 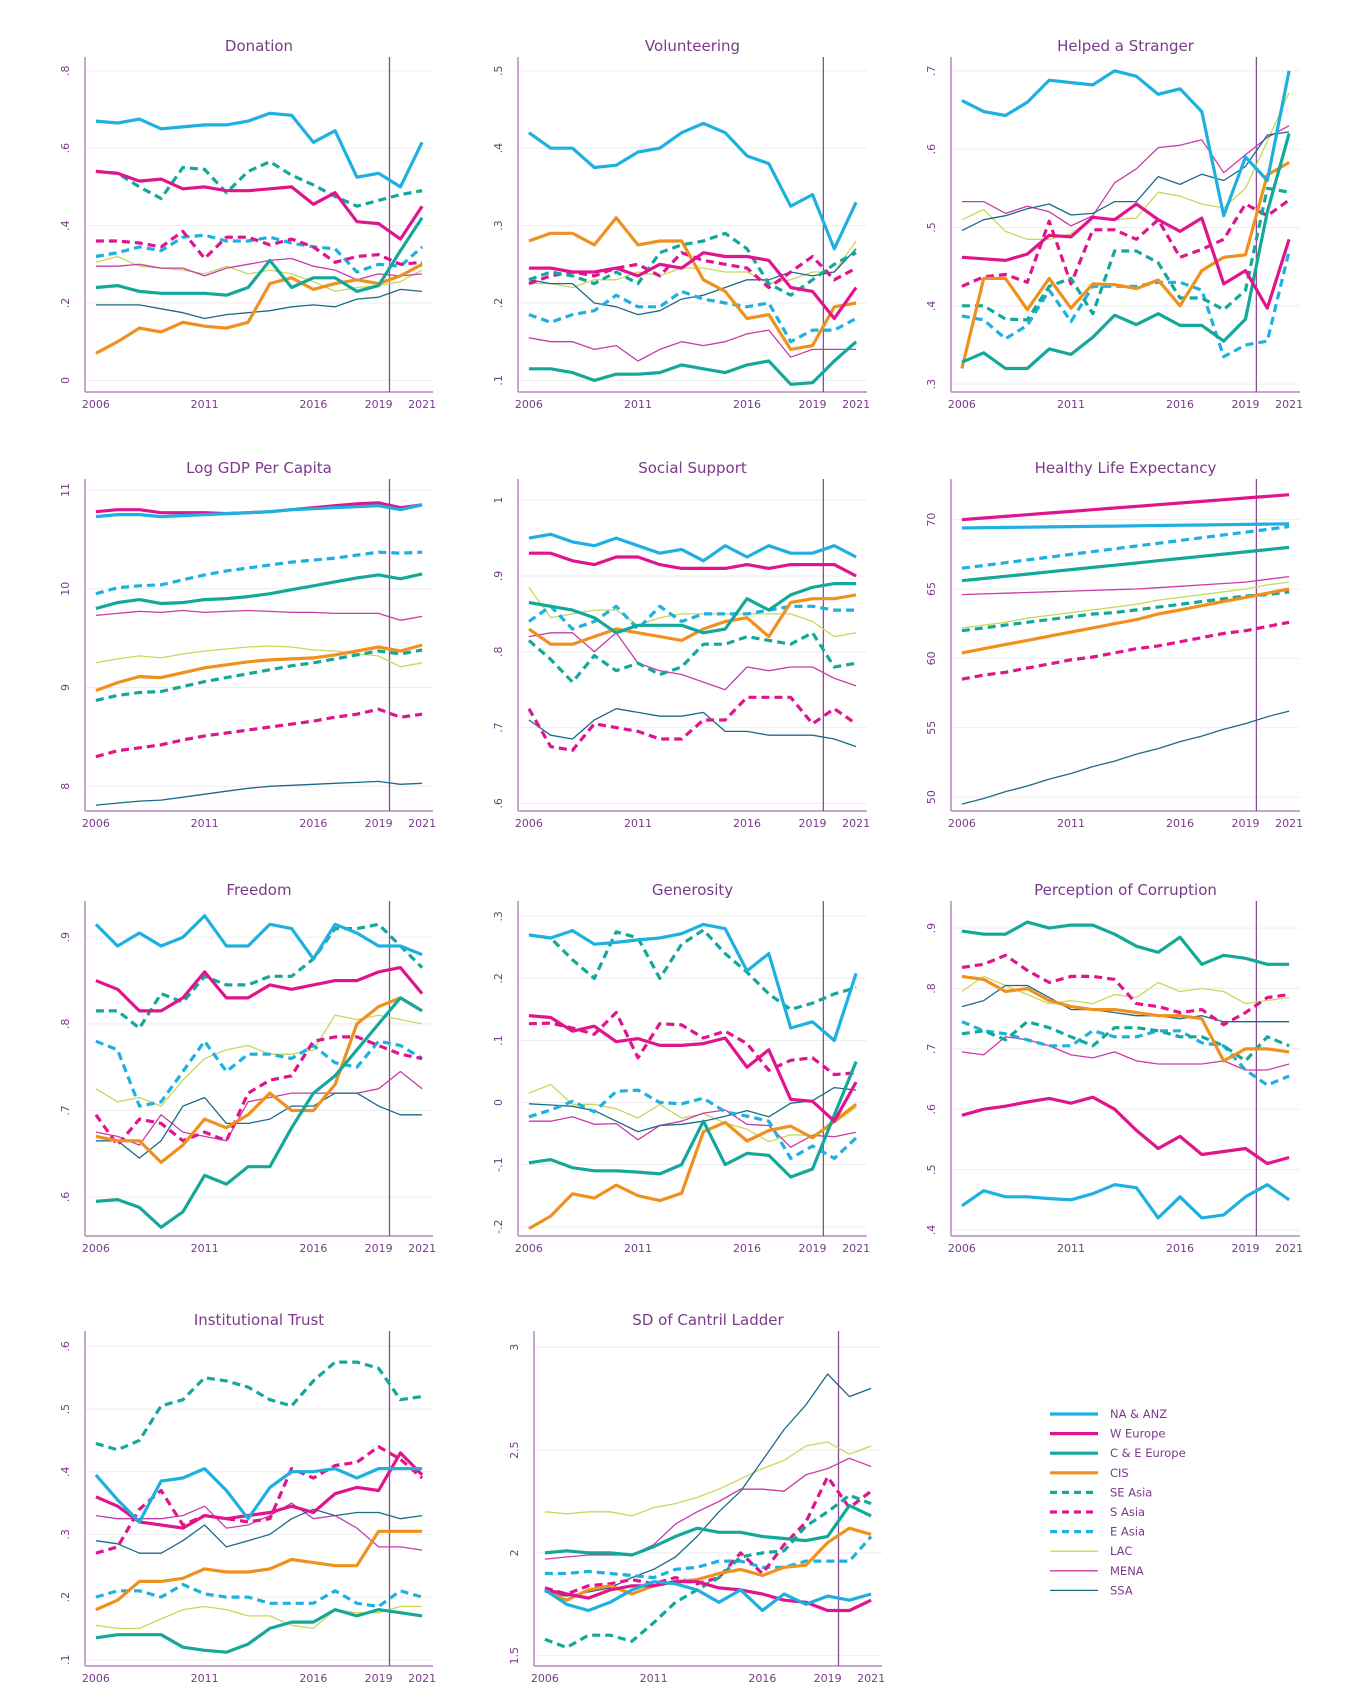 What do you see at coordinates (514, 1347) in the screenshot?
I see `y-tick-label: 3` at bounding box center [514, 1347].